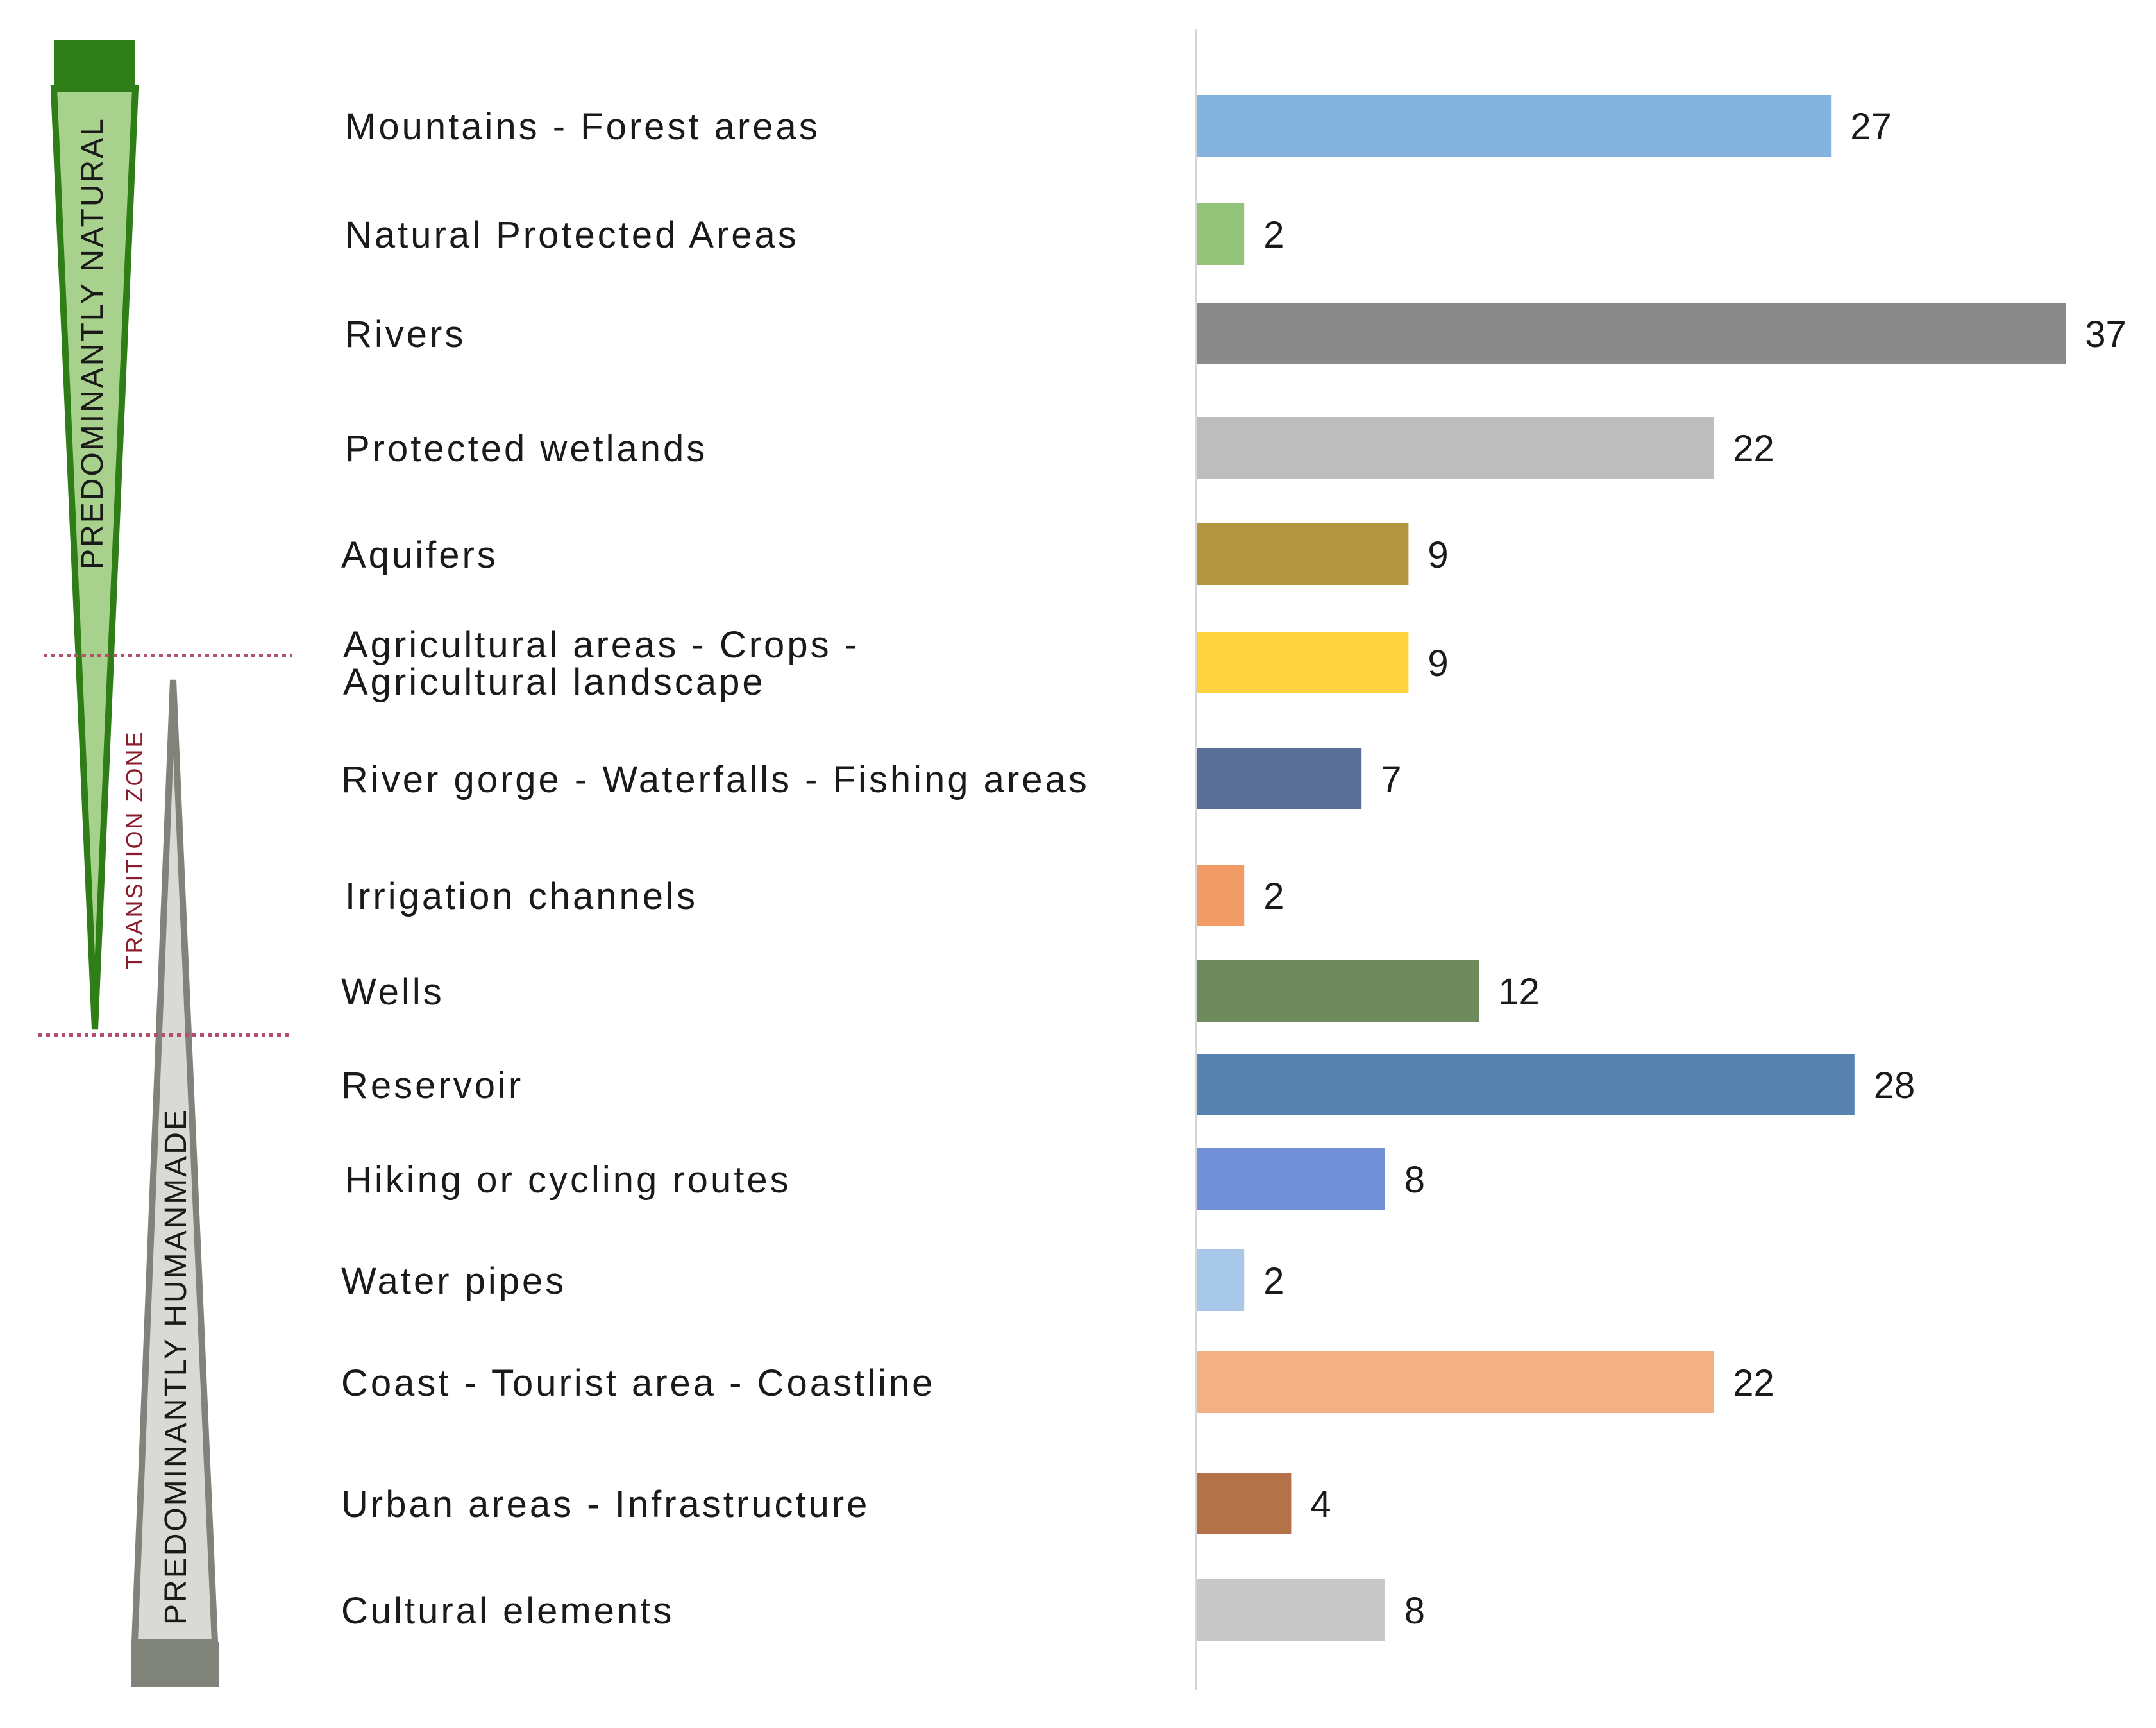 The height and width of the screenshot is (1728, 2156). Describe the element at coordinates (393, 992) in the screenshot. I see `category-label: Wells` at that location.